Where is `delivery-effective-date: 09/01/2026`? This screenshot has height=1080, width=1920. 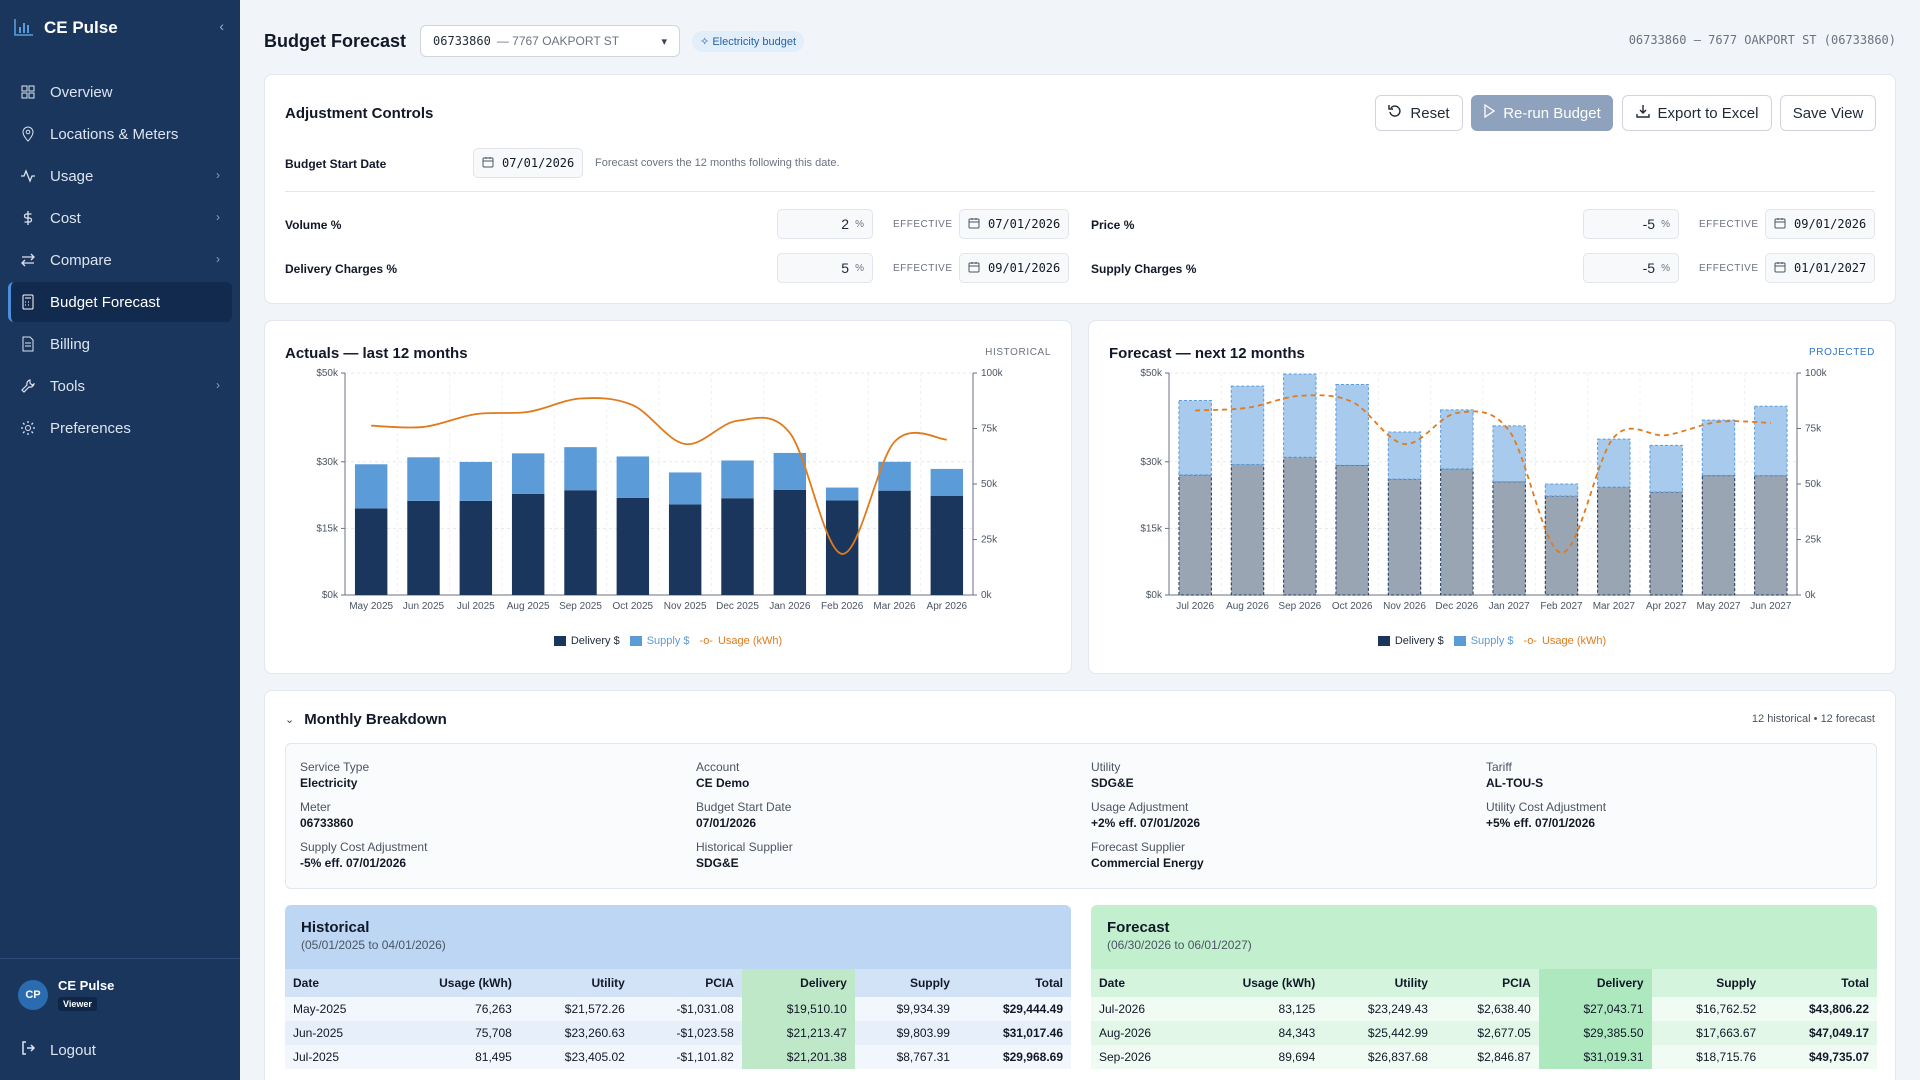 delivery-effective-date: 09/01/2026 is located at coordinates (1014, 268).